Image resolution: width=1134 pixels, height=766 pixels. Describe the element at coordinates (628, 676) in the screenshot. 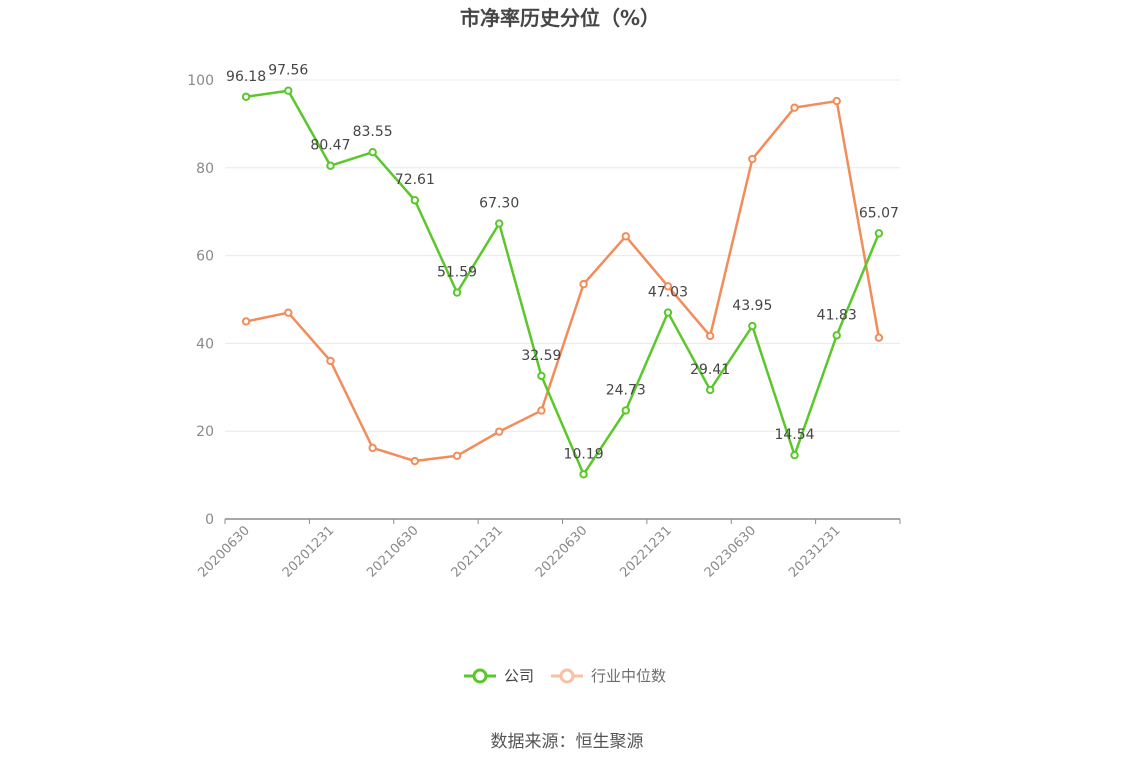

I see `legend-label-industry: 行业中位数` at that location.